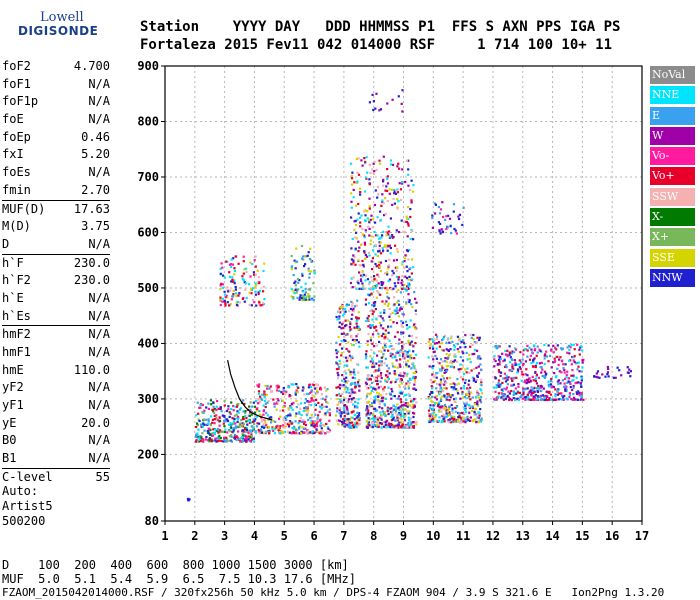 This screenshot has height=600, width=700. What do you see at coordinates (13, 119) in the screenshot?
I see `param-key: foE` at bounding box center [13, 119].